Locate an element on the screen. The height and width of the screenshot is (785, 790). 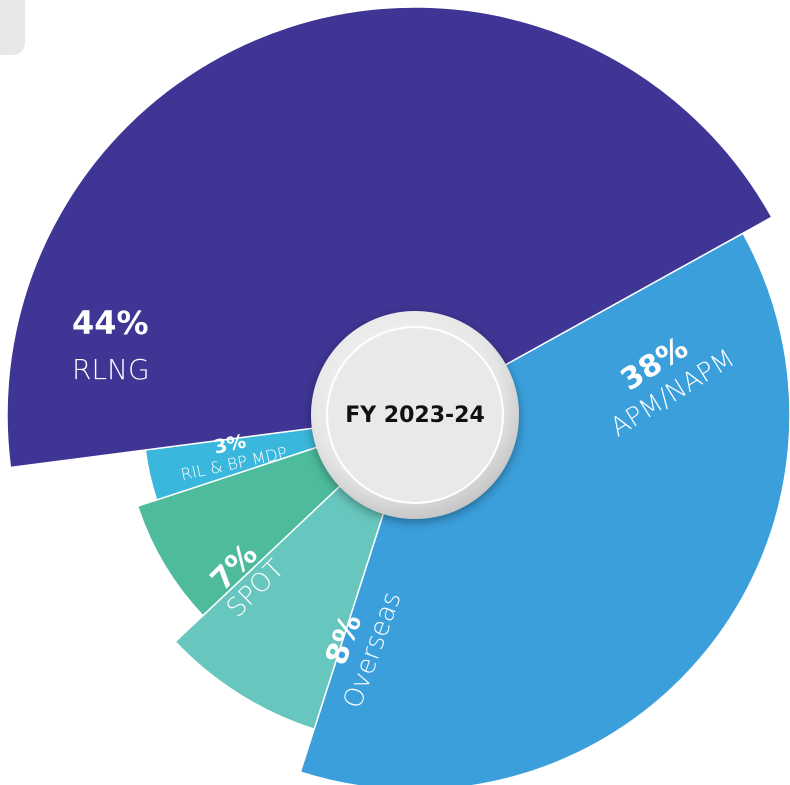
chart-title: FY 2023-24 is located at coordinates (415, 415).